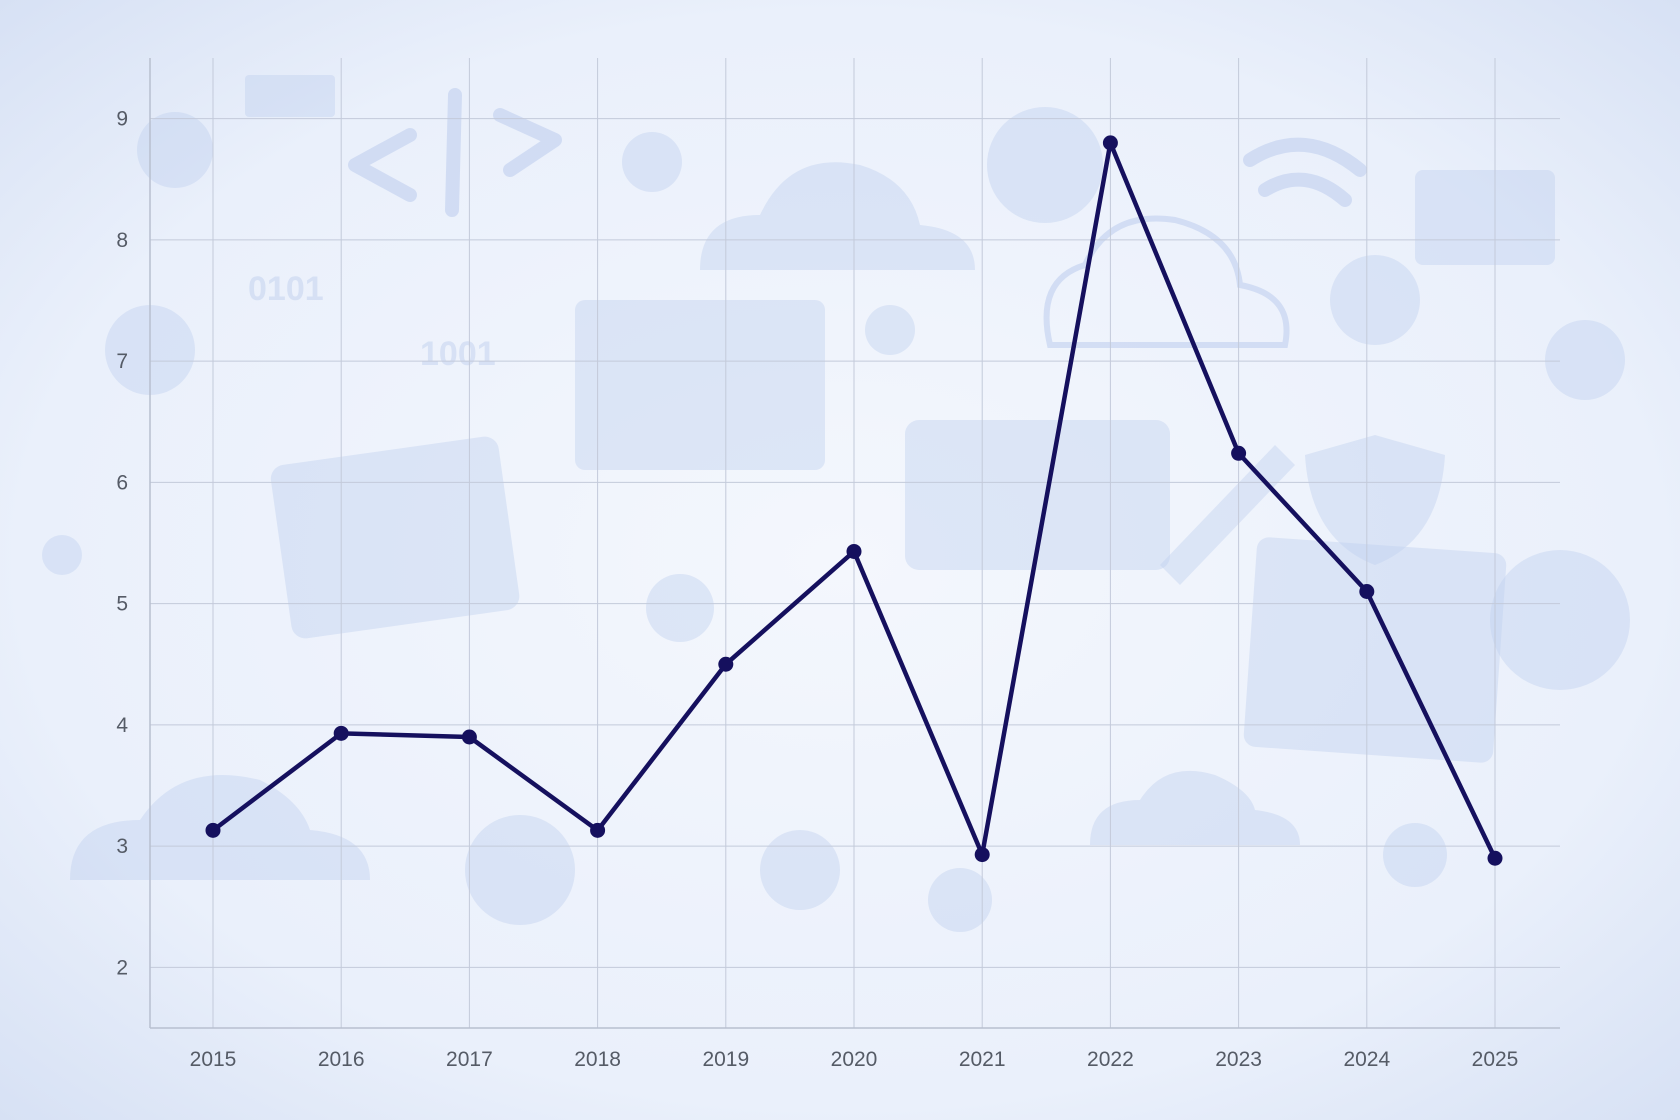  What do you see at coordinates (458, 354) in the screenshot?
I see `binary-glyph: 1001` at bounding box center [458, 354].